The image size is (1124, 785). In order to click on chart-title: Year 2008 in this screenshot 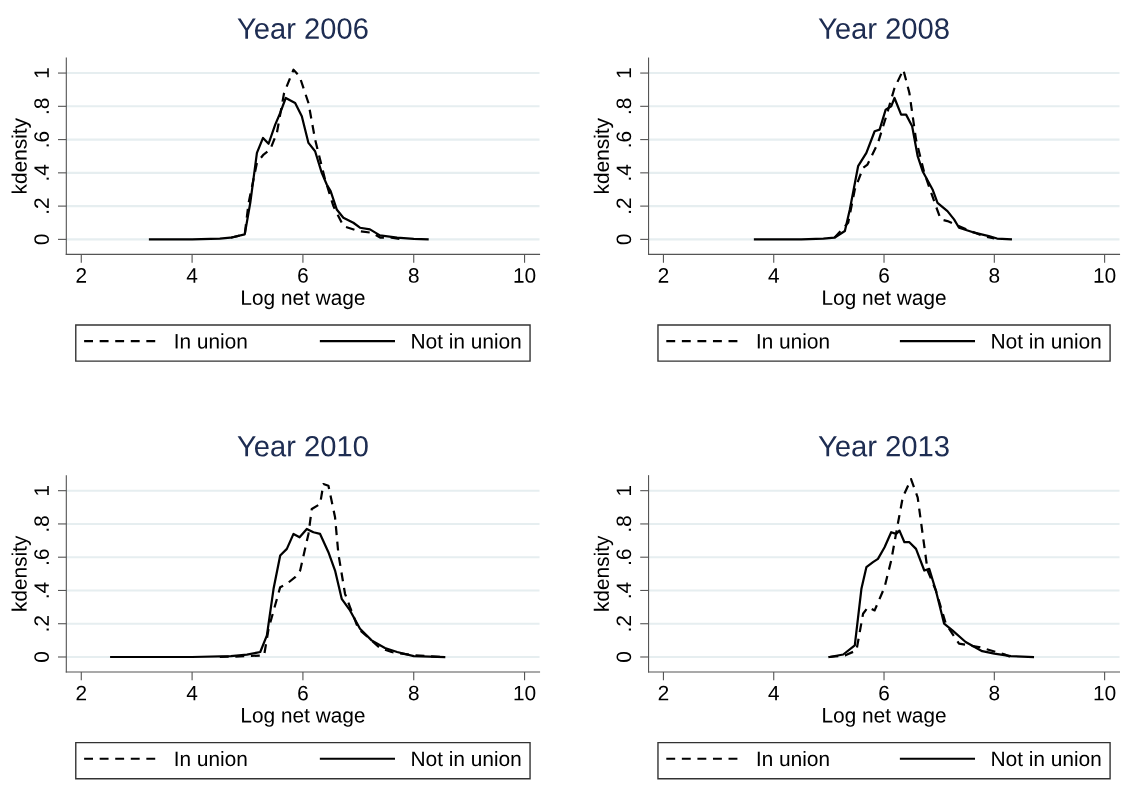, I will do `click(883, 28)`.